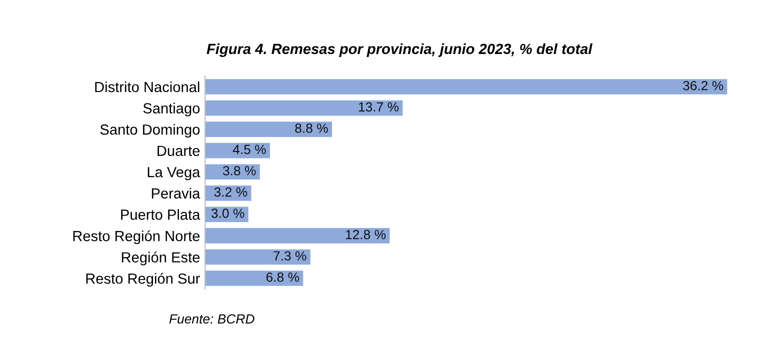 This screenshot has height=346, width=768. Describe the element at coordinates (150, 131) in the screenshot. I see `y-tick-label: Santo Domingo` at that location.